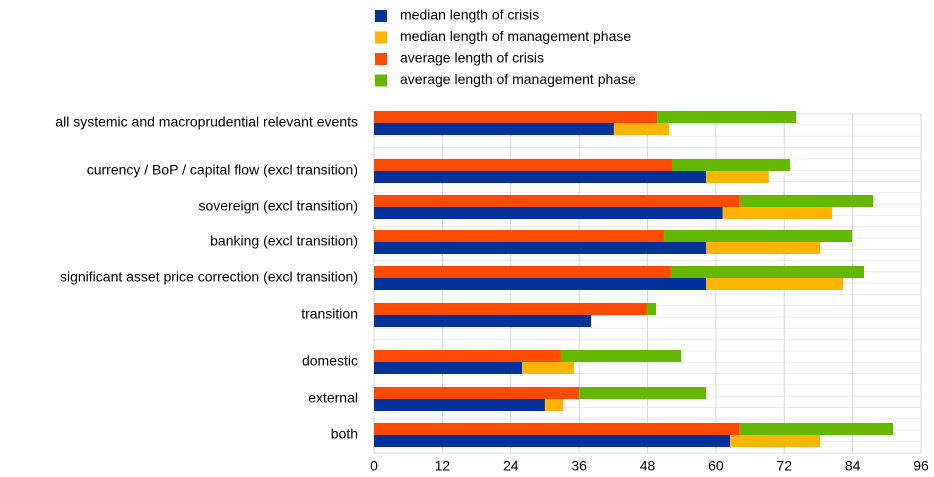 The height and width of the screenshot is (477, 934). Describe the element at coordinates (284, 241) in the screenshot. I see `category-label: banking (excl transition)` at that location.